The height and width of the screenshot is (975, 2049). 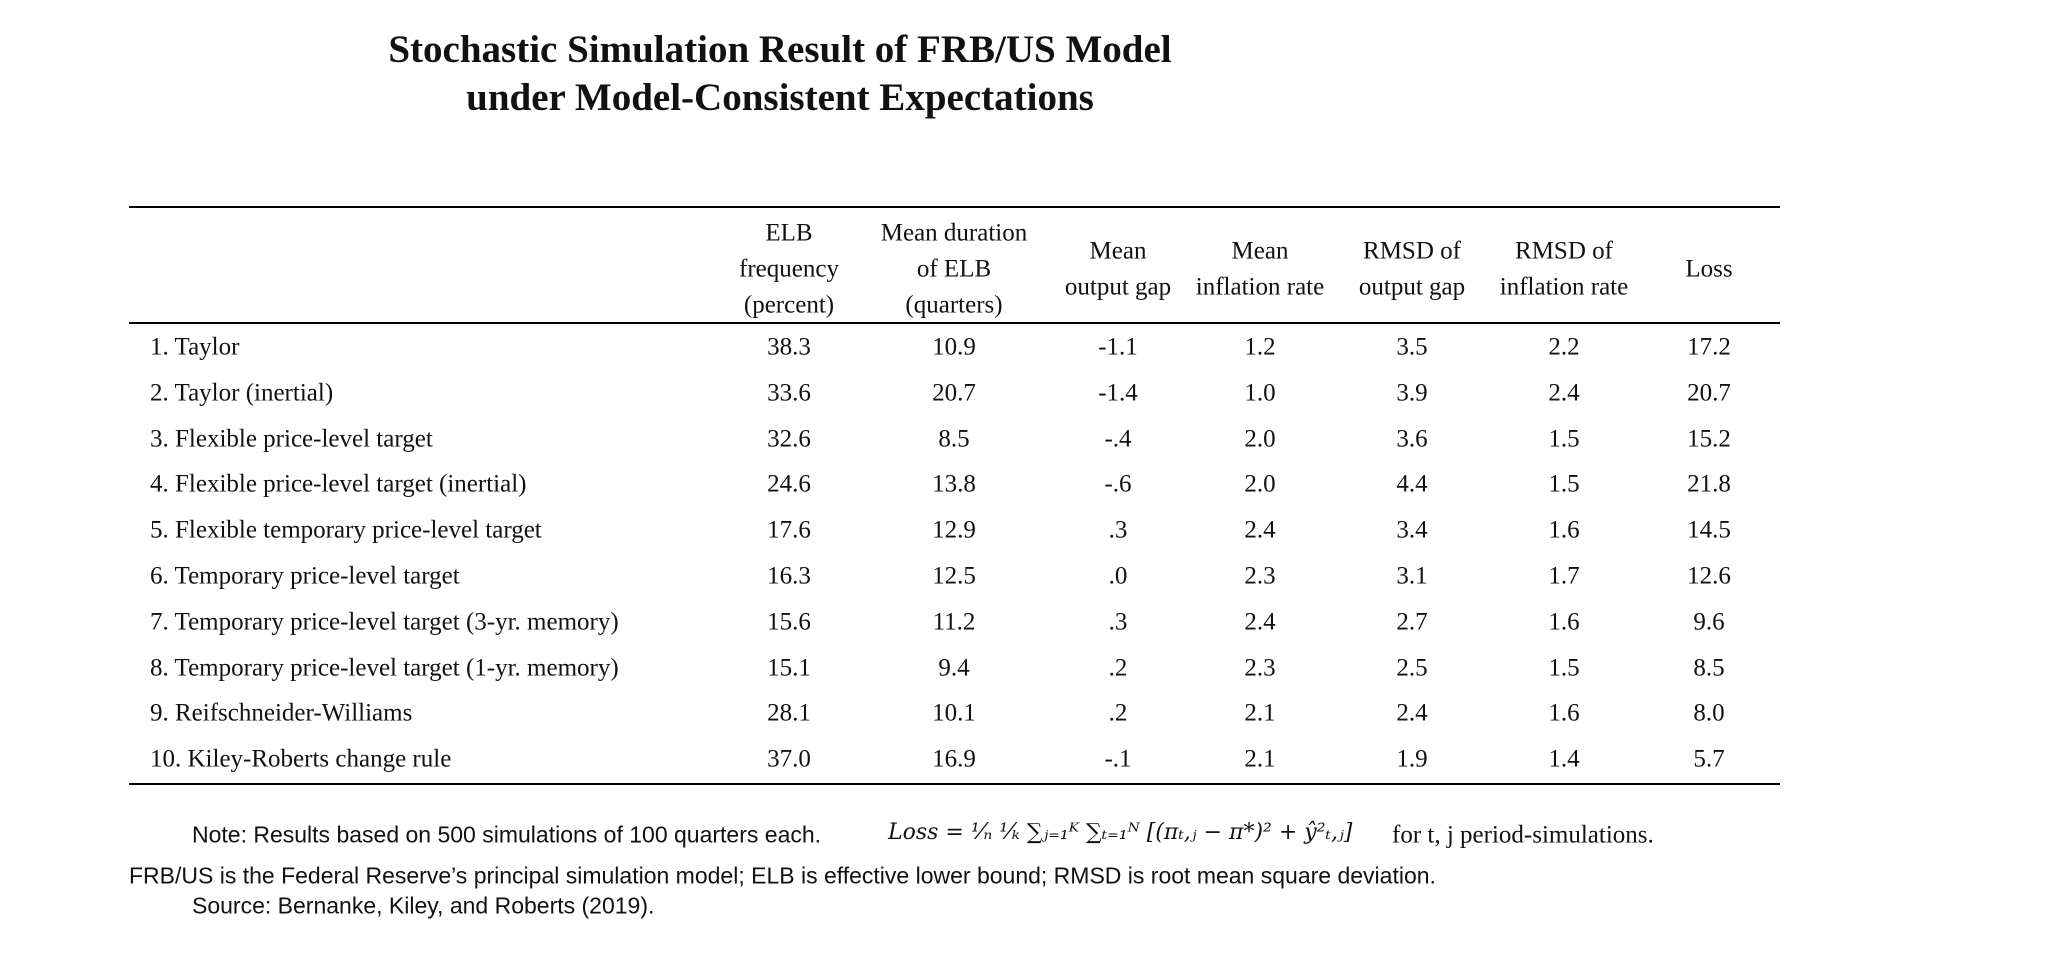 I want to click on cell: 1.4, so click(x=1564, y=759).